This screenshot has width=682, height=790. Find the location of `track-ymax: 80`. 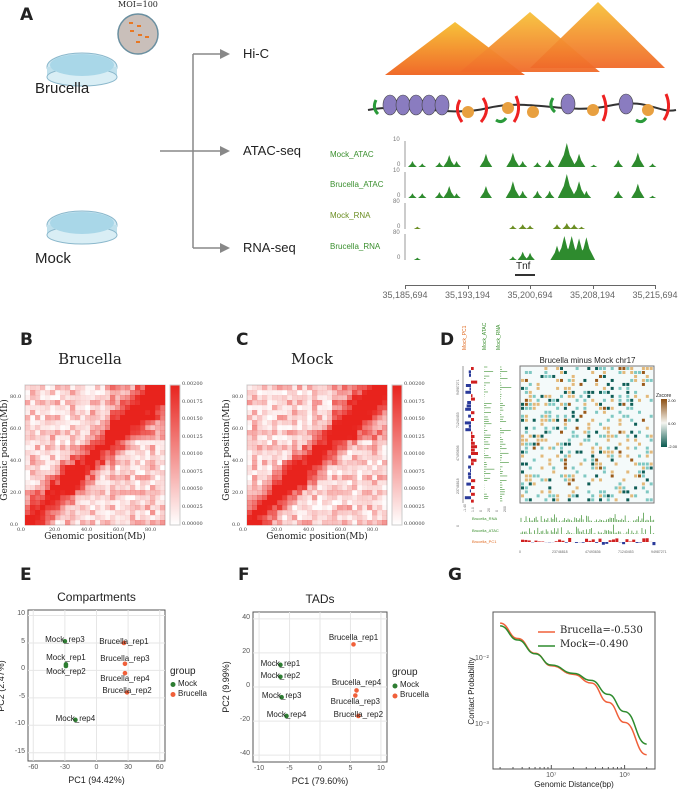

track-ymax: 80 is located at coordinates (396, 202).